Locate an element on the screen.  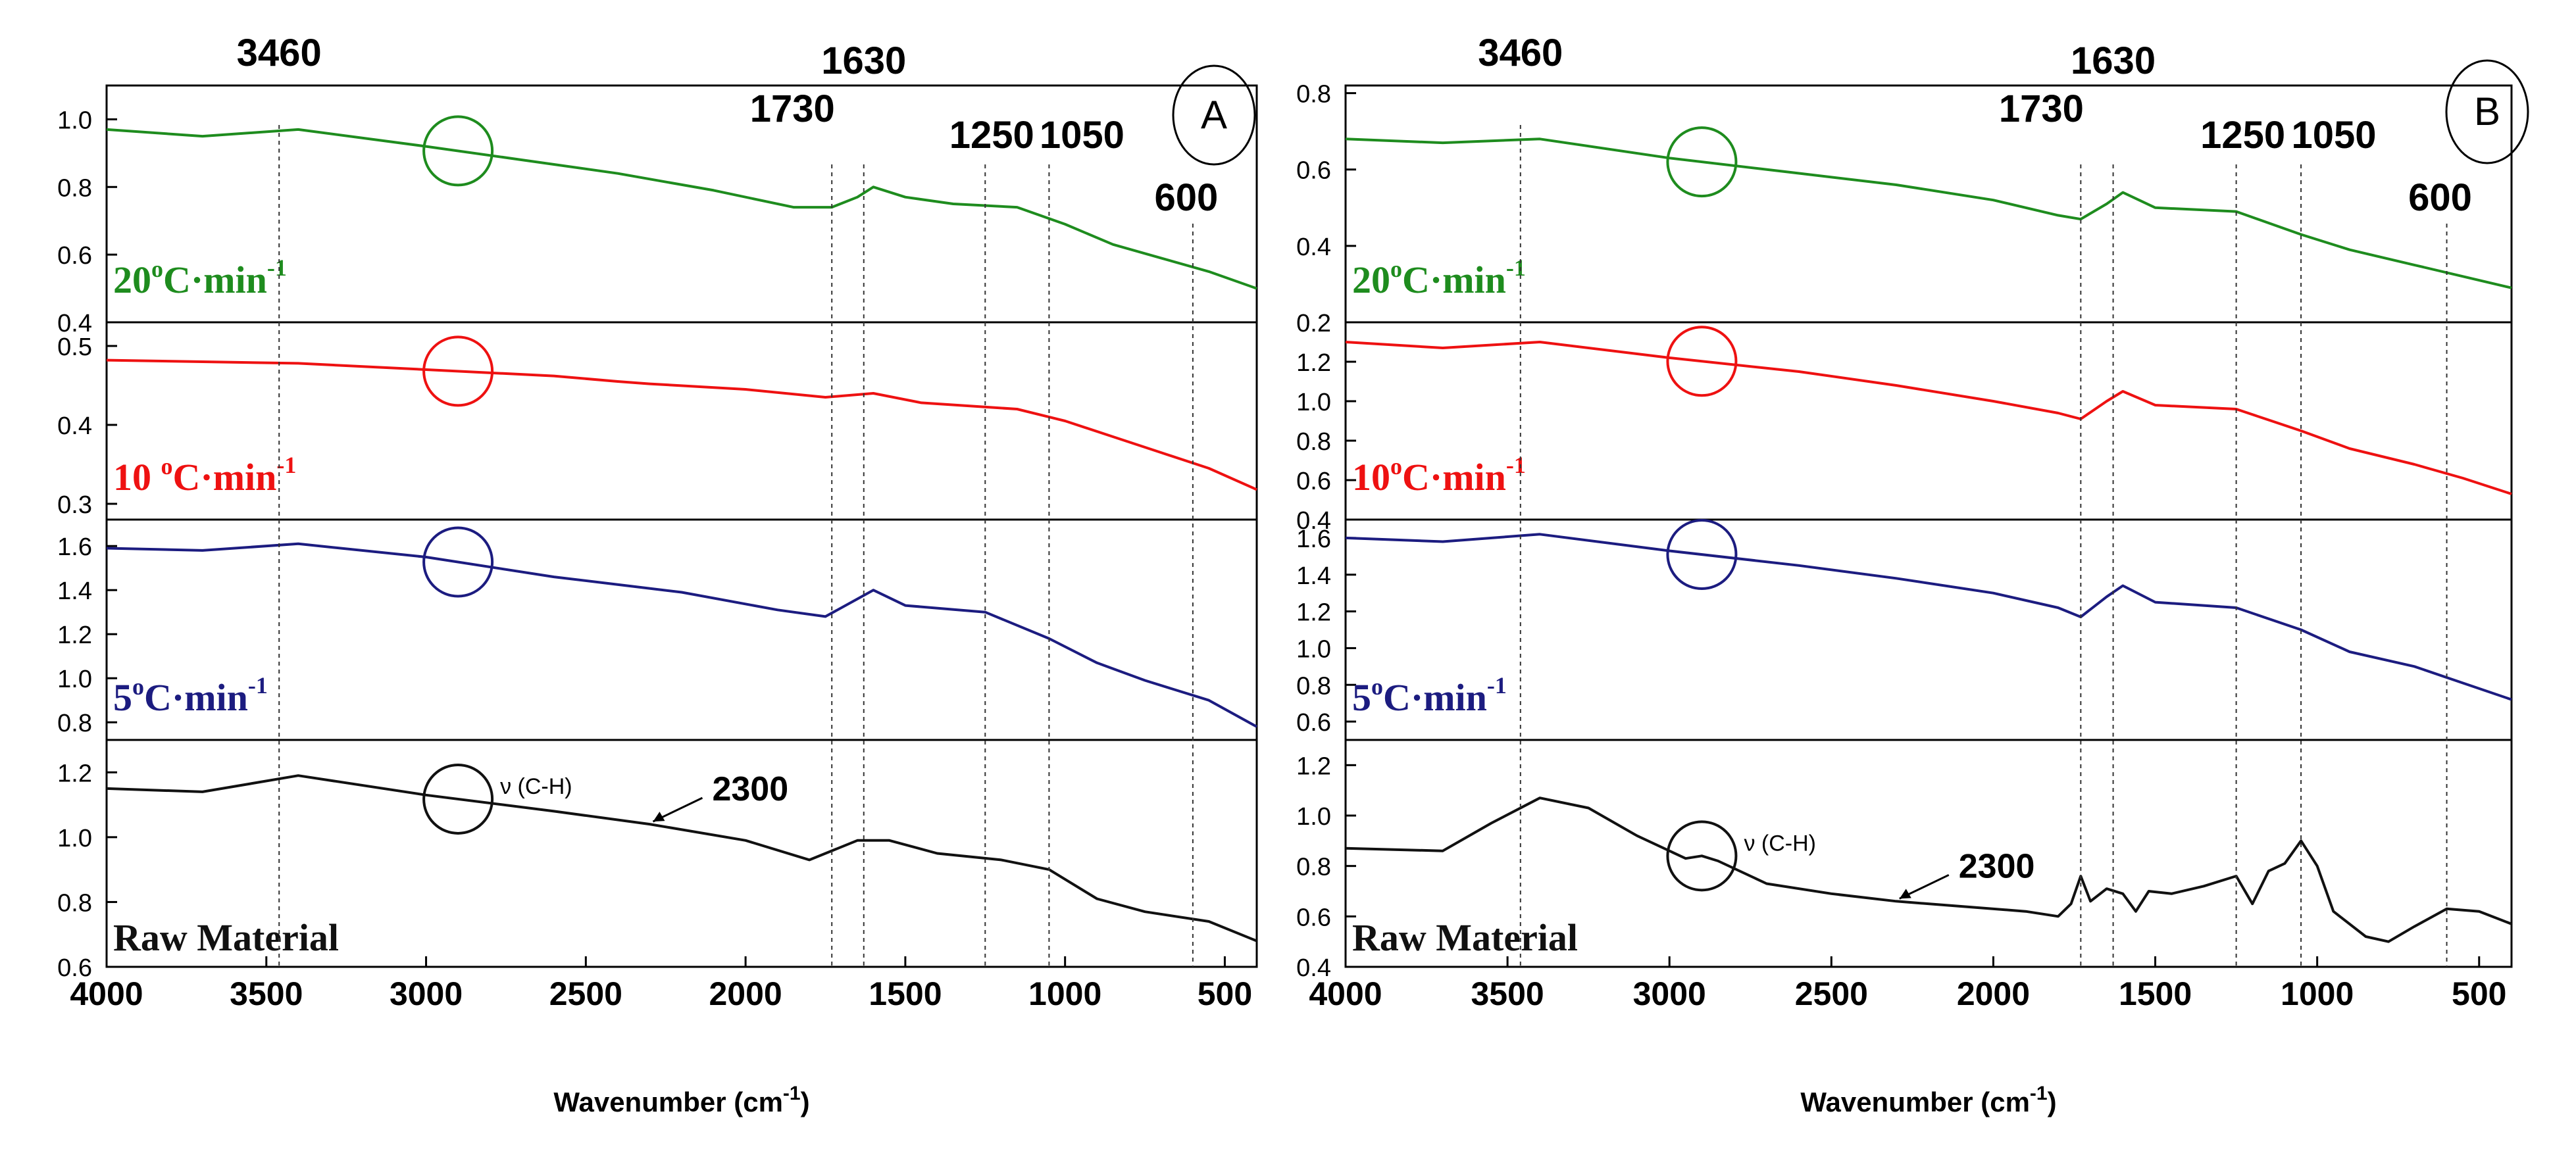
series-label: 10 oC·min-1 is located at coordinates (204, 475).